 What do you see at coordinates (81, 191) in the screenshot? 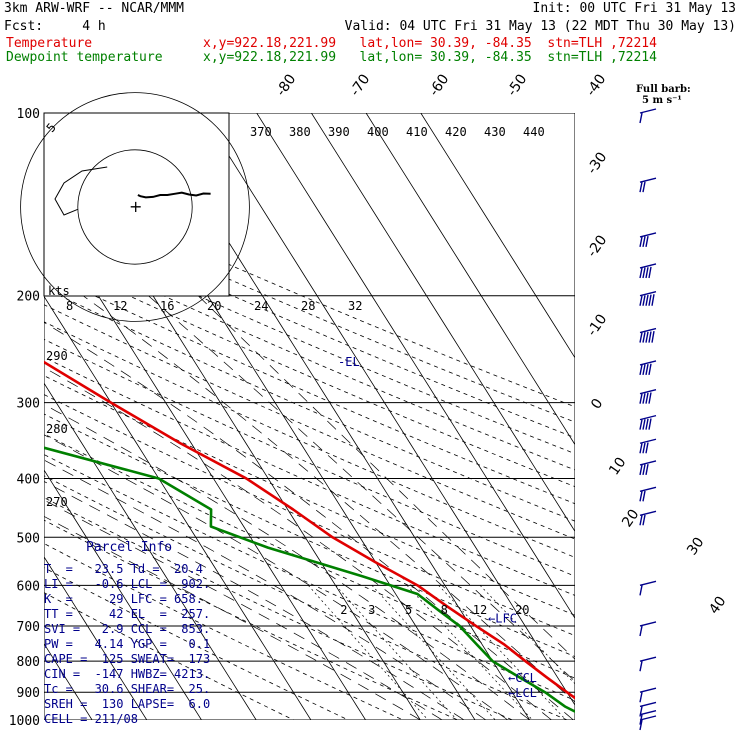
I see `hodograph-trace-start` at bounding box center [81, 191].